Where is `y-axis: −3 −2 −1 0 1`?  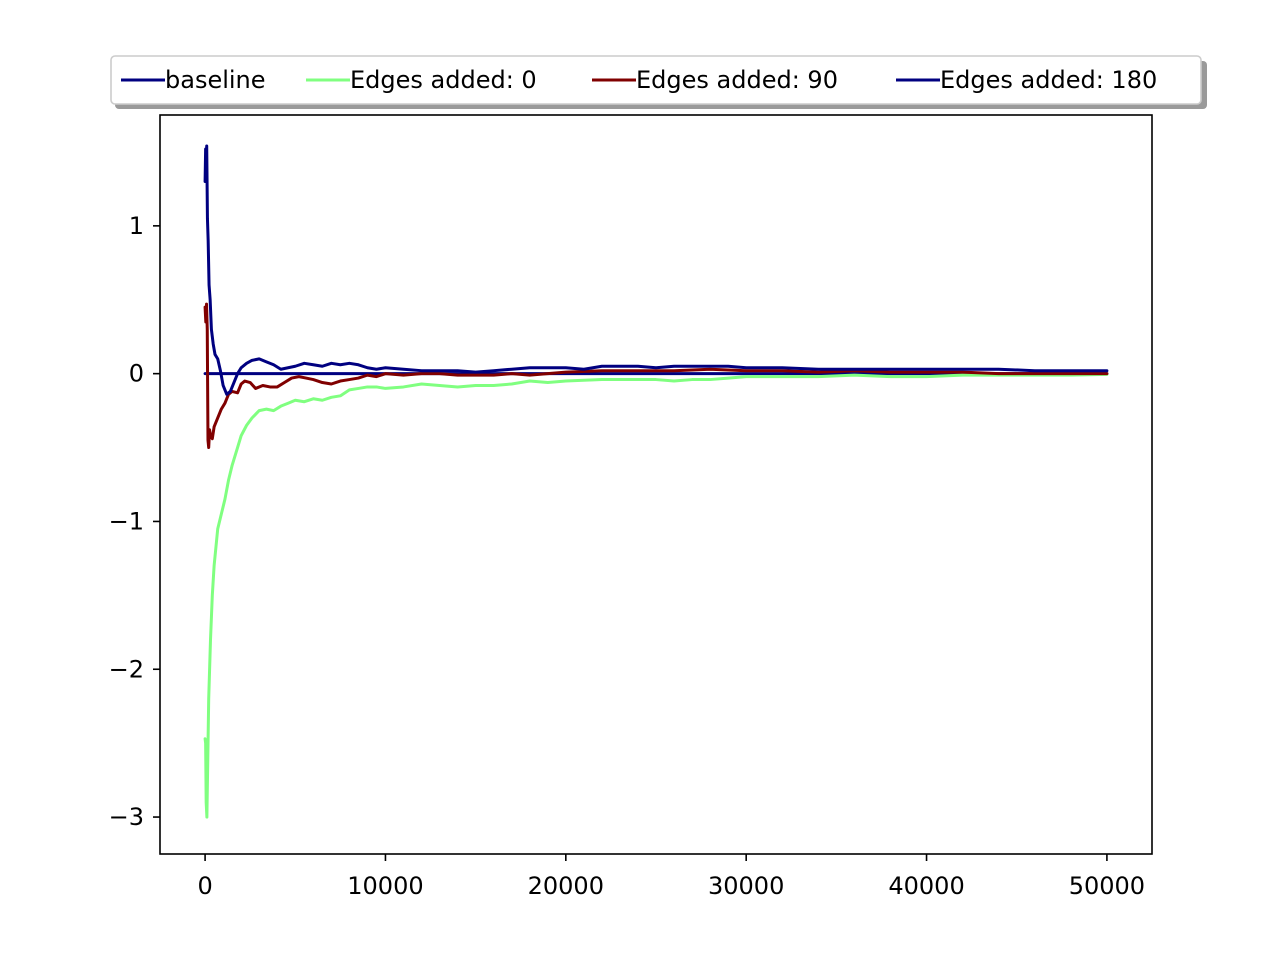 y-axis: −3 −2 −1 0 1 is located at coordinates (134, 521).